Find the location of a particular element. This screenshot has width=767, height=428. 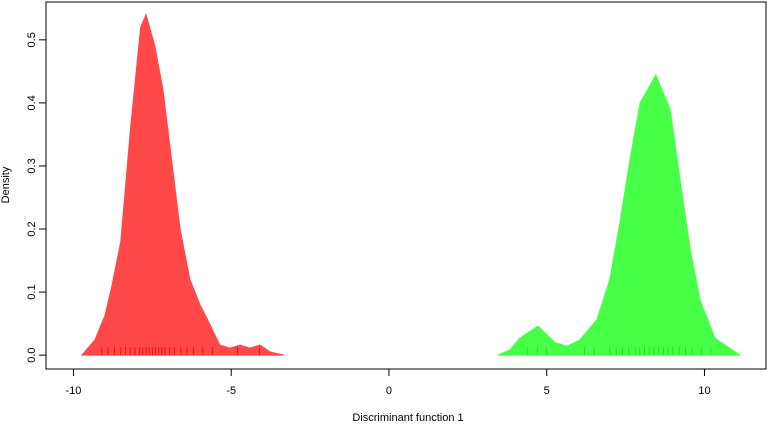

x-tick-label: -5 is located at coordinates (231, 391).